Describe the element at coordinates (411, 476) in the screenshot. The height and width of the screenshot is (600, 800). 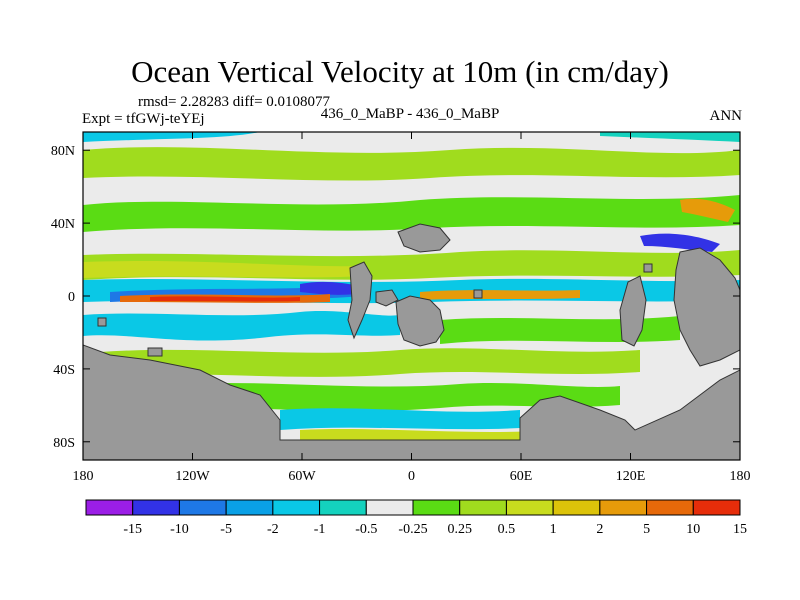
I see `x-tick-label: 0` at that location.